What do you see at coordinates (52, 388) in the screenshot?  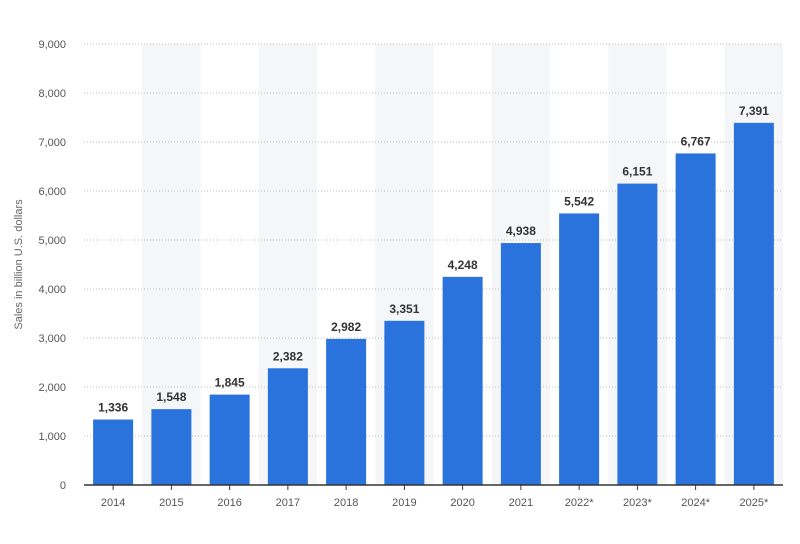 I see `y-tick-label: 2,000` at bounding box center [52, 388].